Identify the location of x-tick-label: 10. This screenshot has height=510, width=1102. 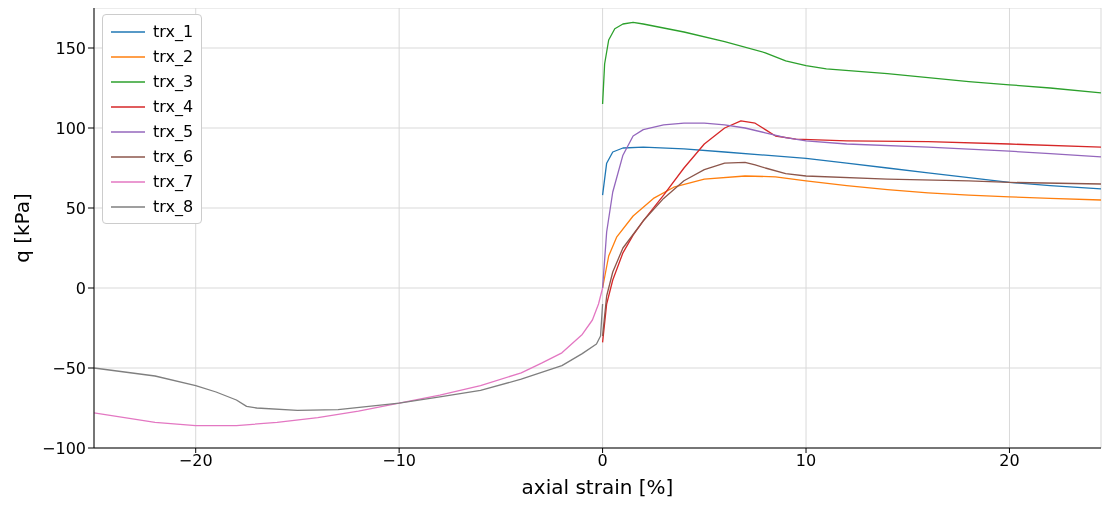
(806, 461).